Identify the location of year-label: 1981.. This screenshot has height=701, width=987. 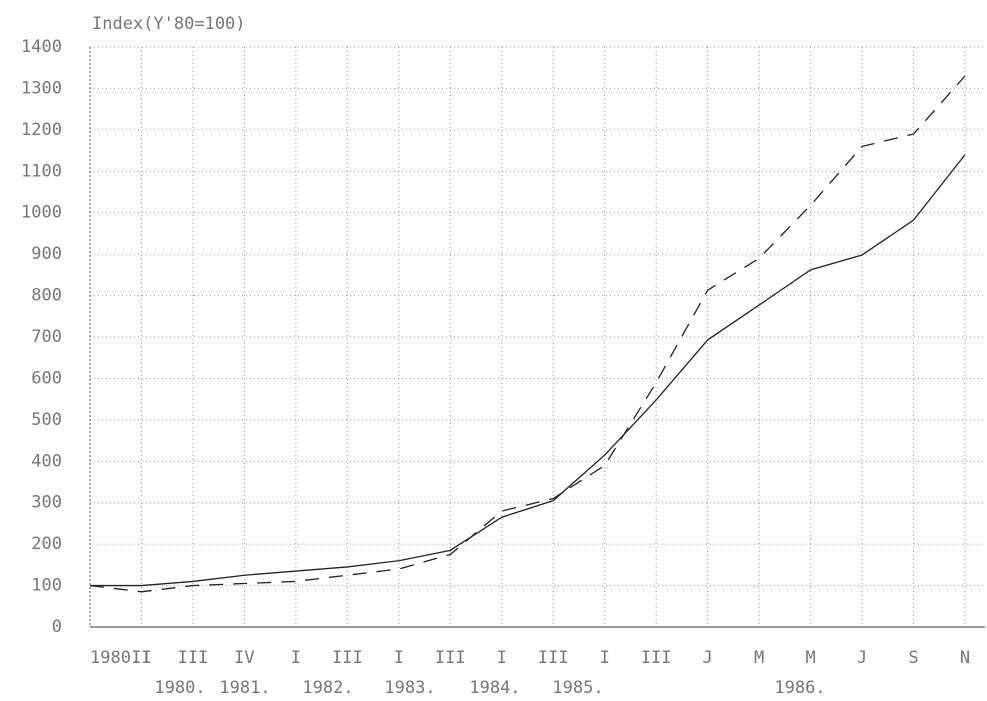
(244, 688).